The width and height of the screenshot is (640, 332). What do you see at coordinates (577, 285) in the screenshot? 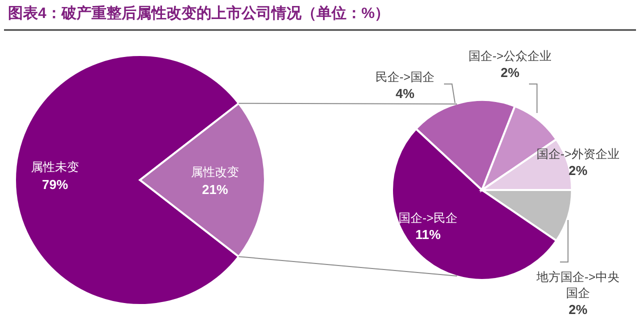
I see `slice-label: 地方国企->中央国企` at bounding box center [577, 285].